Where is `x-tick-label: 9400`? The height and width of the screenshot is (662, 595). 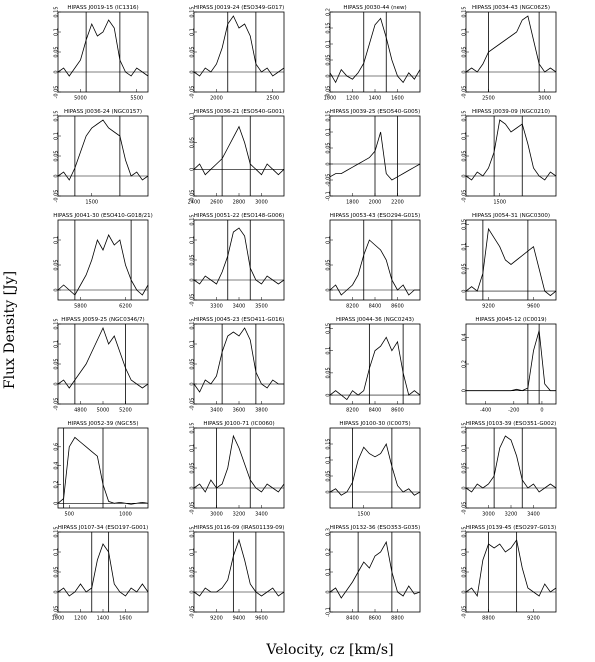
x-tick-label: 9400 is located at coordinates (239, 619).